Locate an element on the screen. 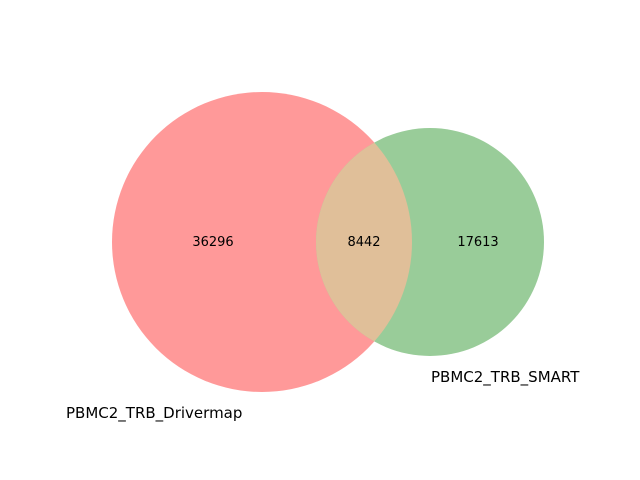 The image size is (640, 480). set-label-smart: PBMC2_TRB_SMART is located at coordinates (505, 377).